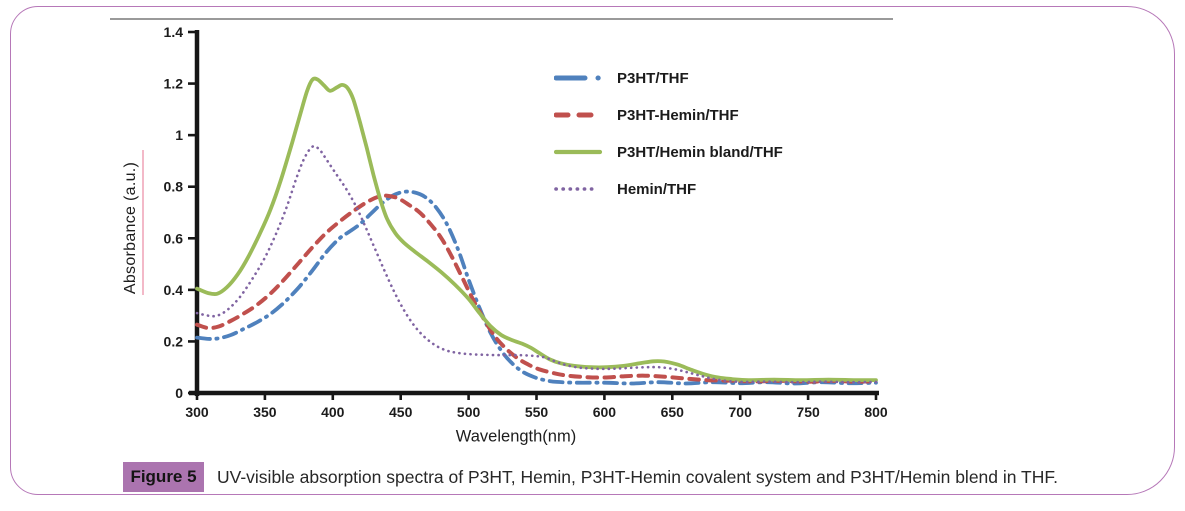  I want to click on x-tick-label: 550, so click(537, 412).